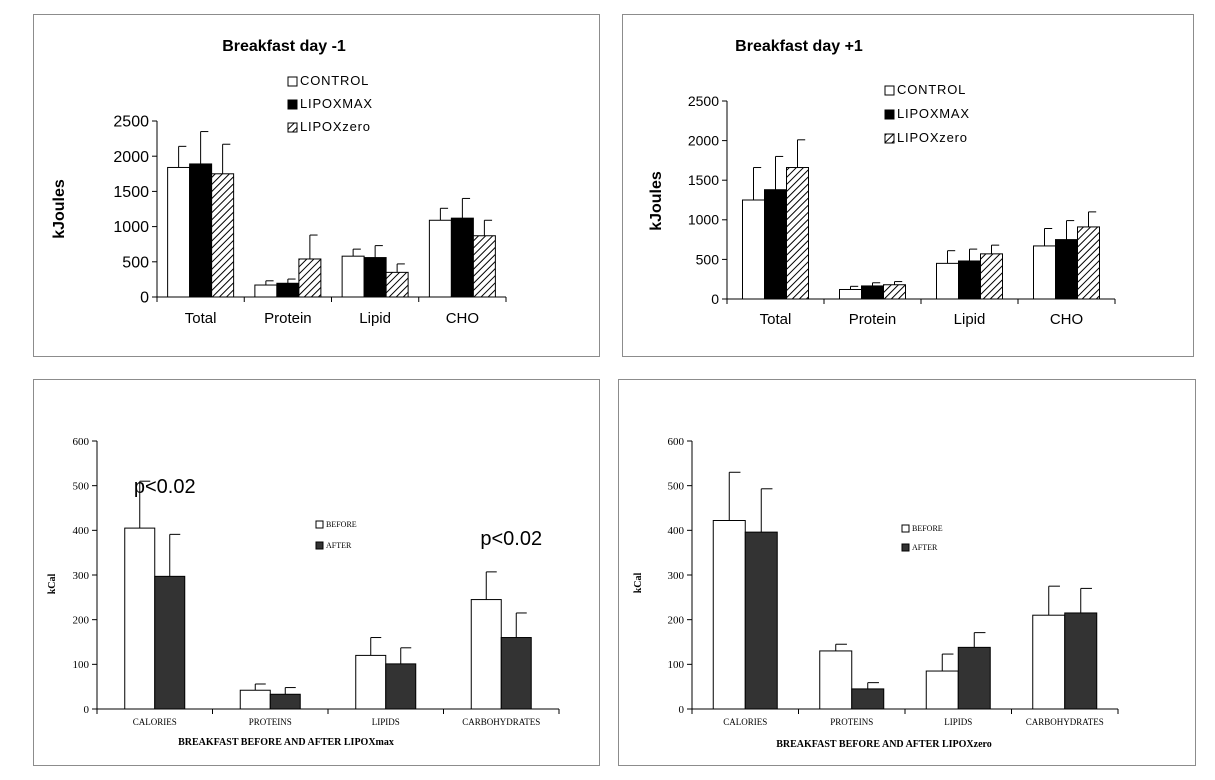 This screenshot has width=1215, height=780. Describe the element at coordinates (319, 545) in the screenshot. I see `legend-swatch-after` at that location.